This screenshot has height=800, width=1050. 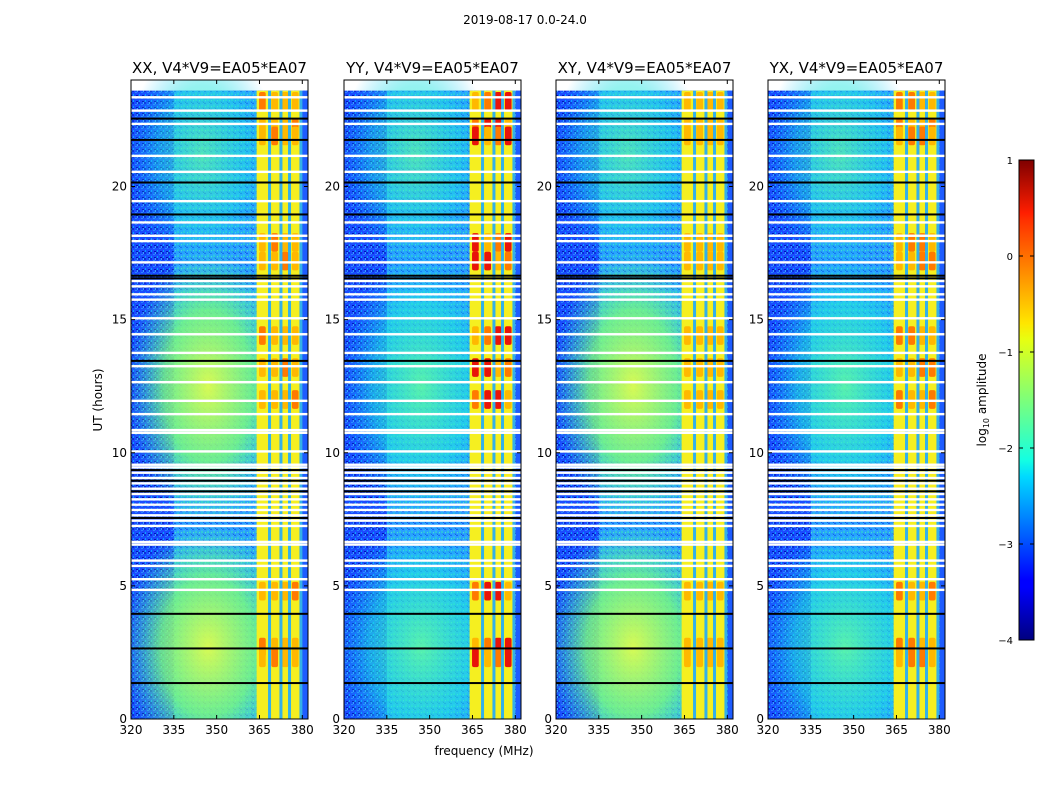 What do you see at coordinates (515, 730) in the screenshot?
I see `x-tick-label: 380` at bounding box center [515, 730].